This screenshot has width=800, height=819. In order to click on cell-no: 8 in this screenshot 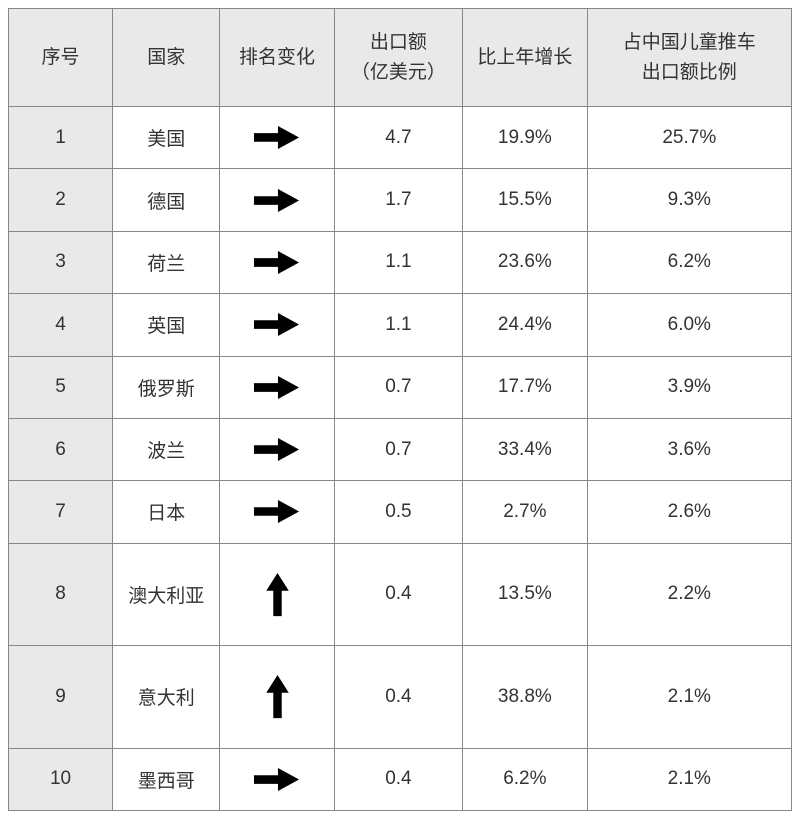, I will do `click(60, 594)`.